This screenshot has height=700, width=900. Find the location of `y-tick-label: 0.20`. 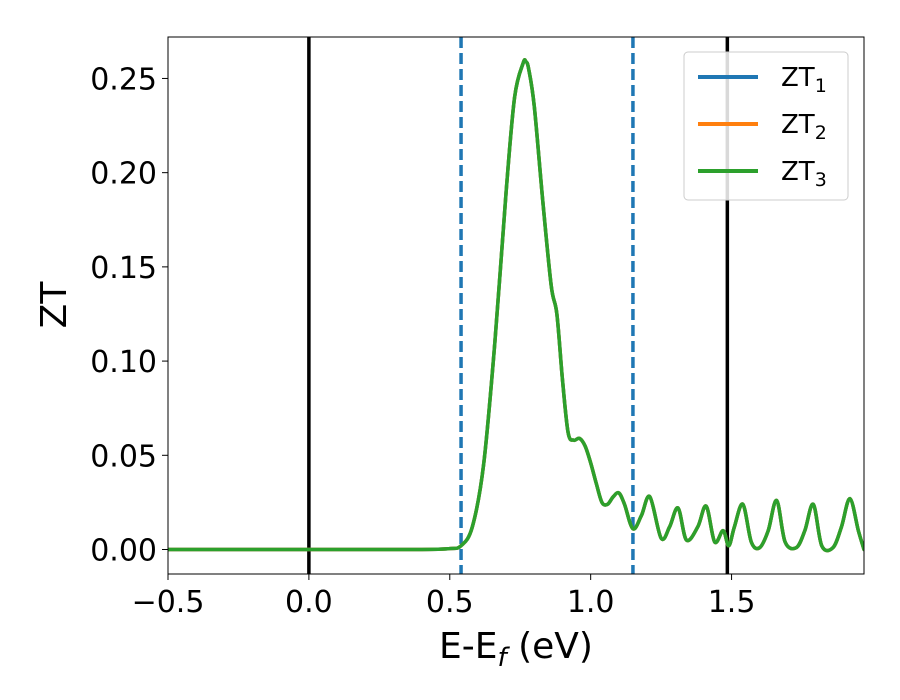

y-tick-label: 0.20 is located at coordinates (123, 174).